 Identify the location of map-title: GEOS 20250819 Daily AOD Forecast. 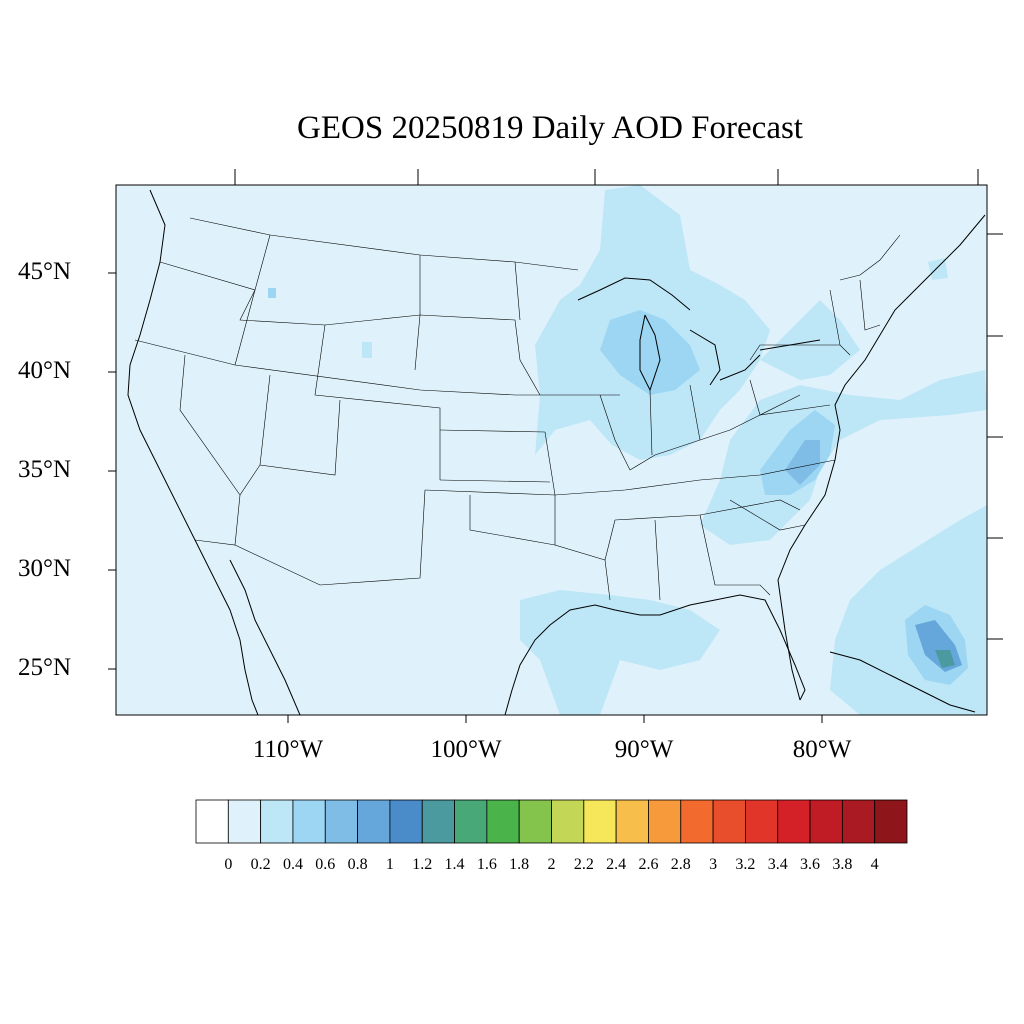
(550, 128).